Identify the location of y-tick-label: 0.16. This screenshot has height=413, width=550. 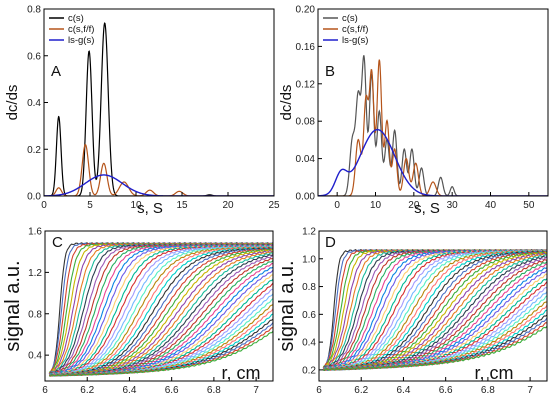
(306, 47).